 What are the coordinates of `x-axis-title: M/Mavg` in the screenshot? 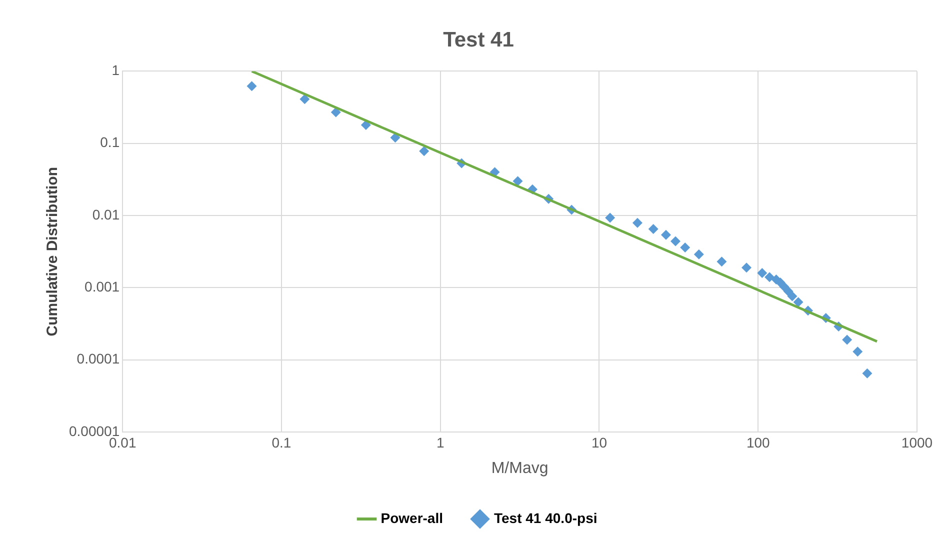 It's located at (519, 468).